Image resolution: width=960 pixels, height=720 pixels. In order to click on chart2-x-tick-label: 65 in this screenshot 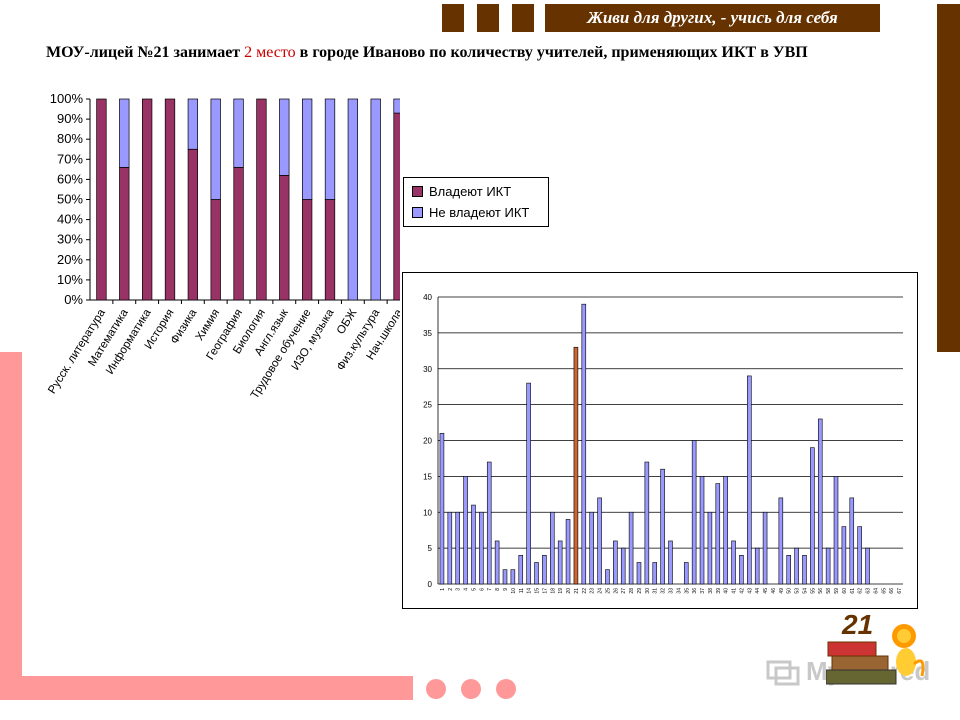, I will do `click(884, 591)`.